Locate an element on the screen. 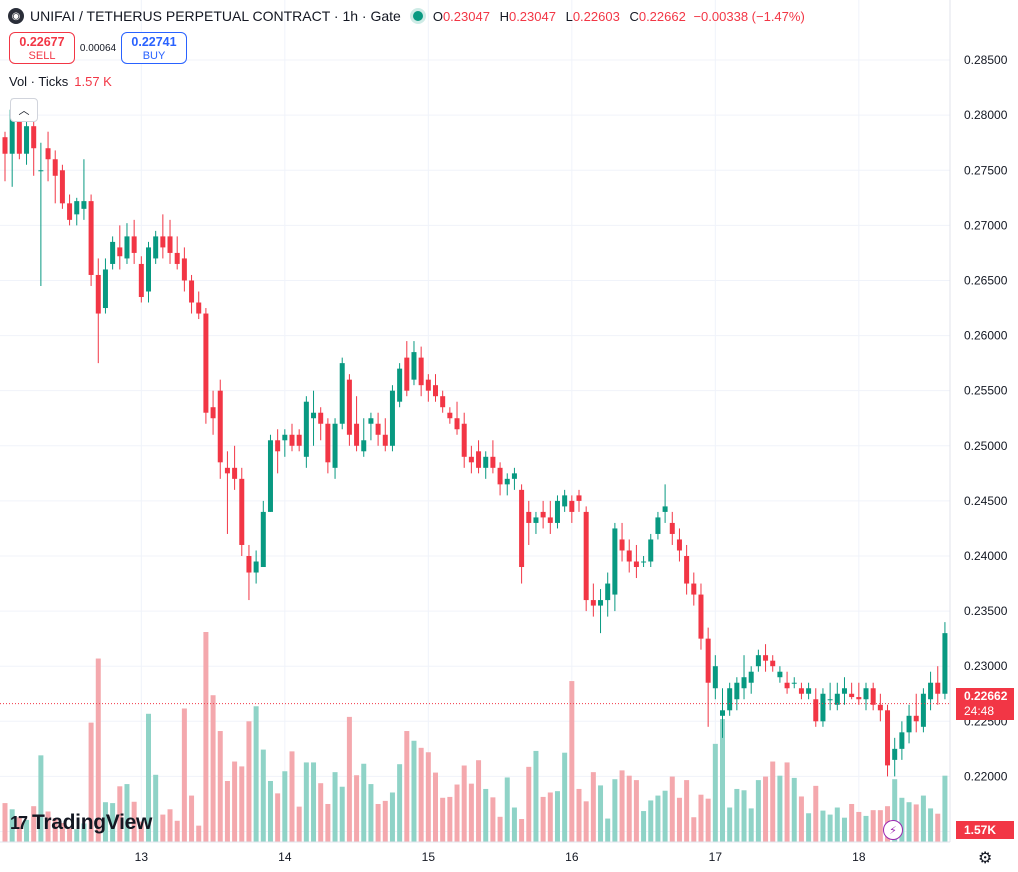 The width and height of the screenshot is (1018, 872). last-price-tag: 0.22662 24:48 is located at coordinates (985, 704).